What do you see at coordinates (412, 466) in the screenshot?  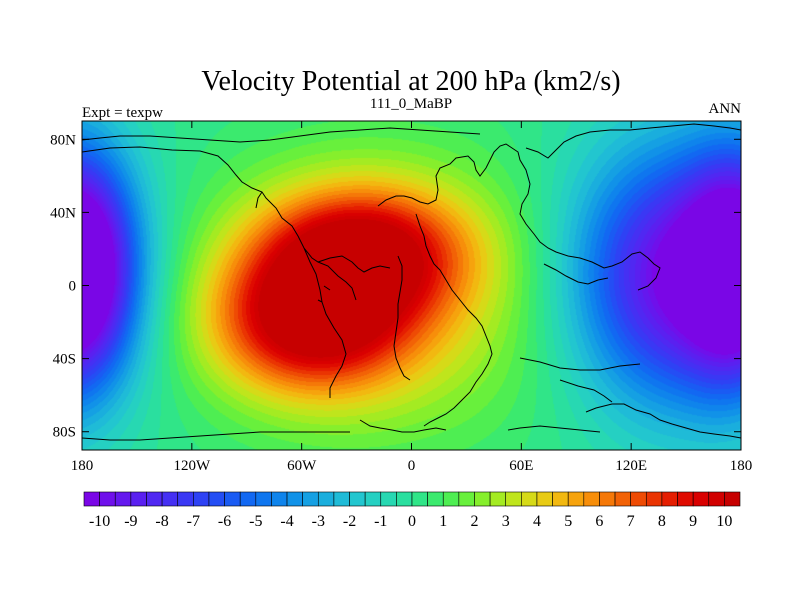 I see `x-tick-label: 0` at bounding box center [412, 466].